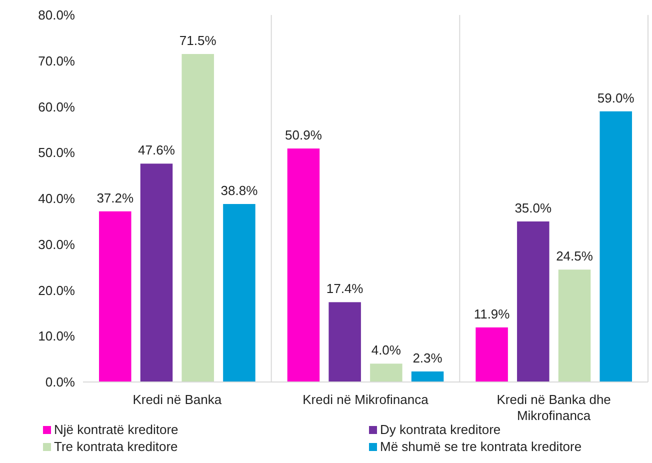 Image resolution: width=652 pixels, height=463 pixels. I want to click on text: 71.5%, so click(197, 40).